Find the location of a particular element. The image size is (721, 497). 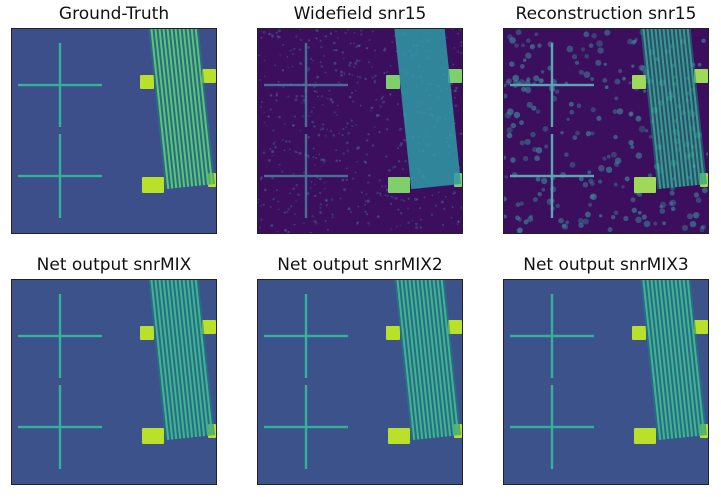

cross-feature is located at coordinates (552, 85).